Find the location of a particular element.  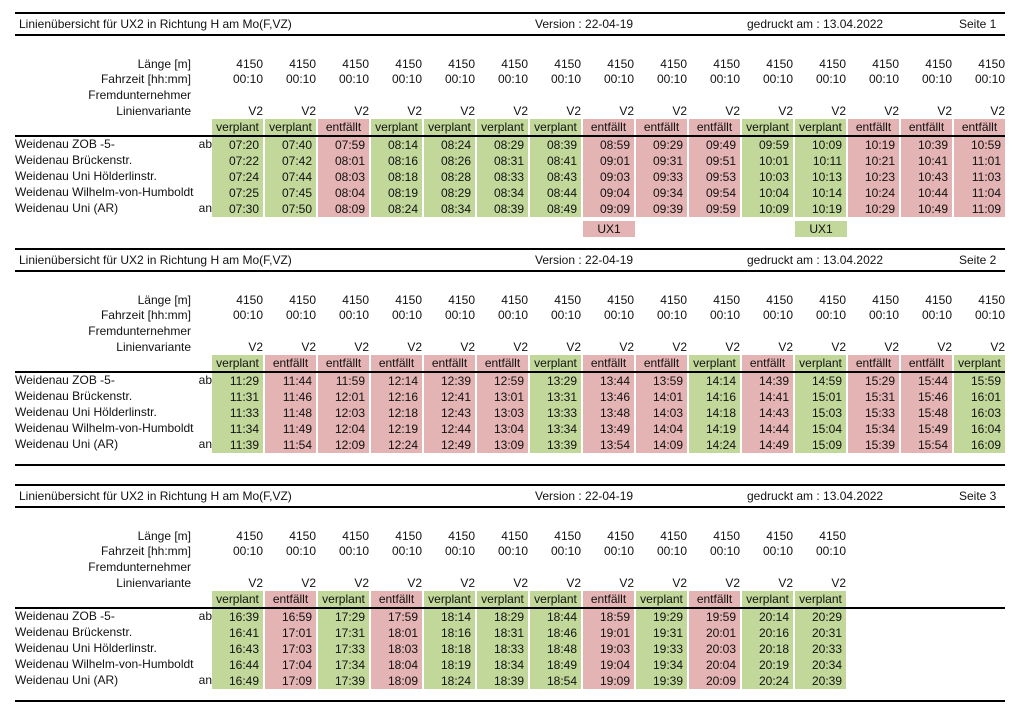

trip-time-cell: 18:54 is located at coordinates (555, 681).